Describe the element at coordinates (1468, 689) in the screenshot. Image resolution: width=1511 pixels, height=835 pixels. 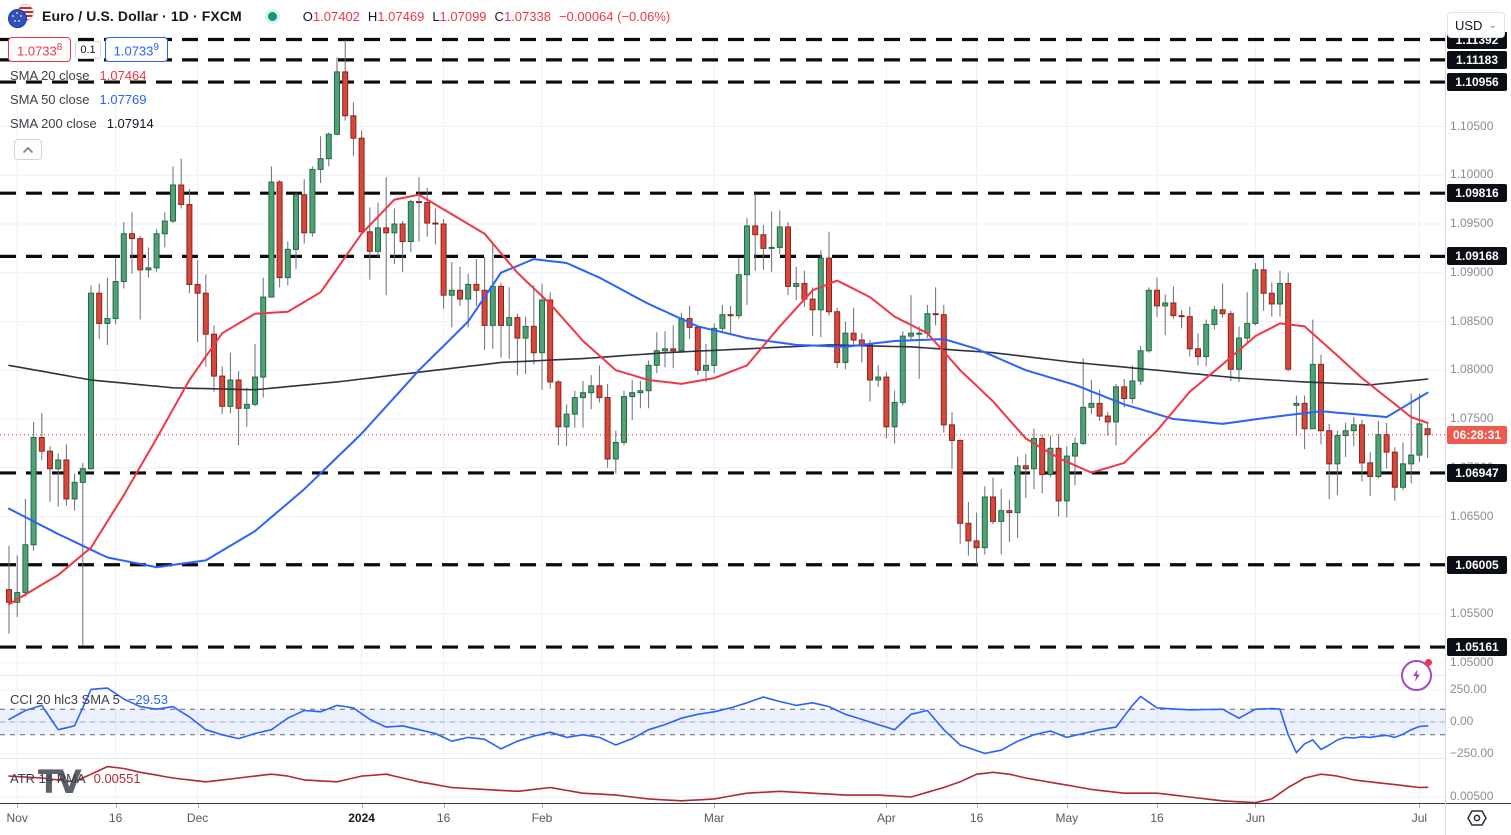
I see `cci-scale-label: 250.00` at that location.